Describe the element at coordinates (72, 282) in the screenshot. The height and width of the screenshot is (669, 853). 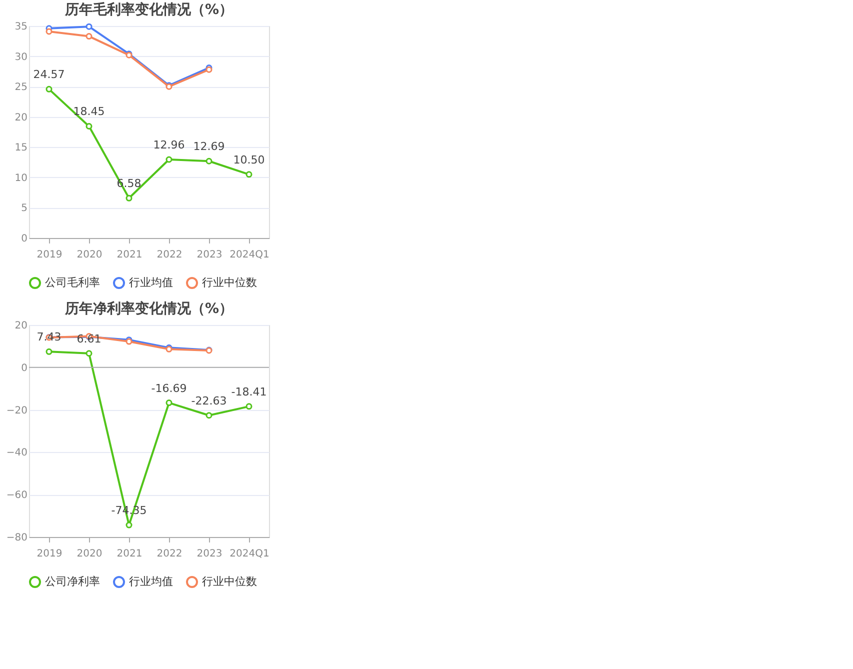
I see `legend-label: 公司毛利率` at that location.